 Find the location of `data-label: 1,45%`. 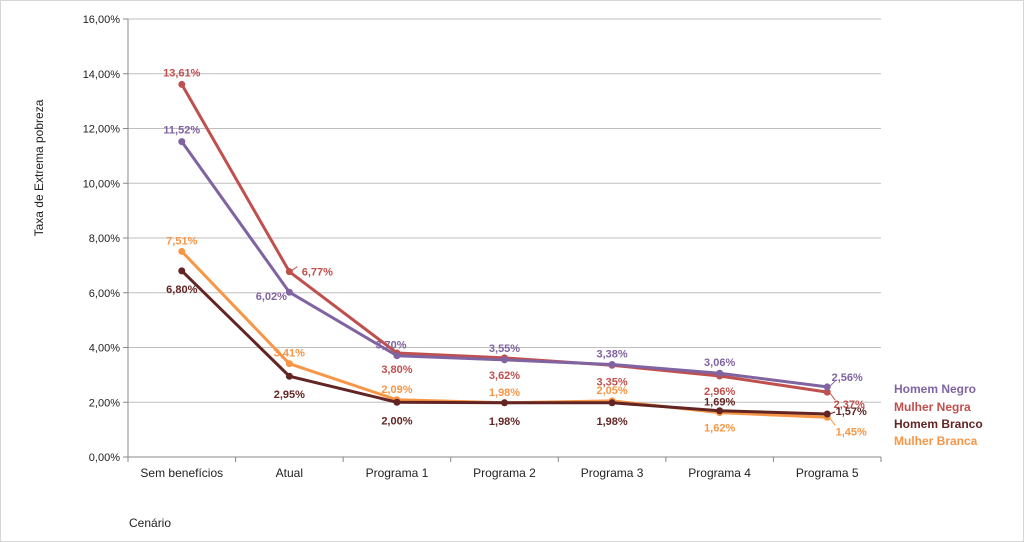

data-label: 1,45% is located at coordinates (851, 432).